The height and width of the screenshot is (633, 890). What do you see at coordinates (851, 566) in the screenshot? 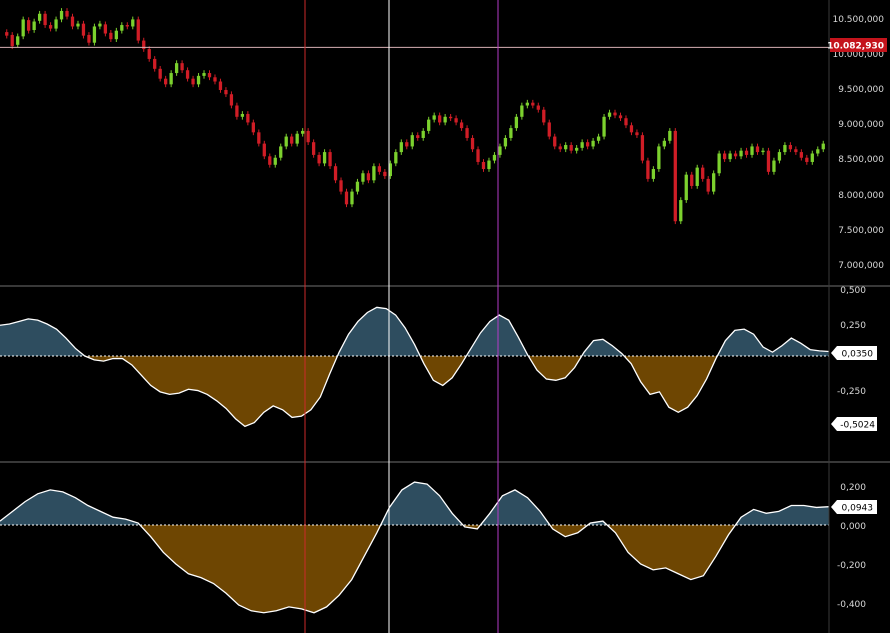
I see `osc2-axis-label: -0,200` at bounding box center [851, 566].